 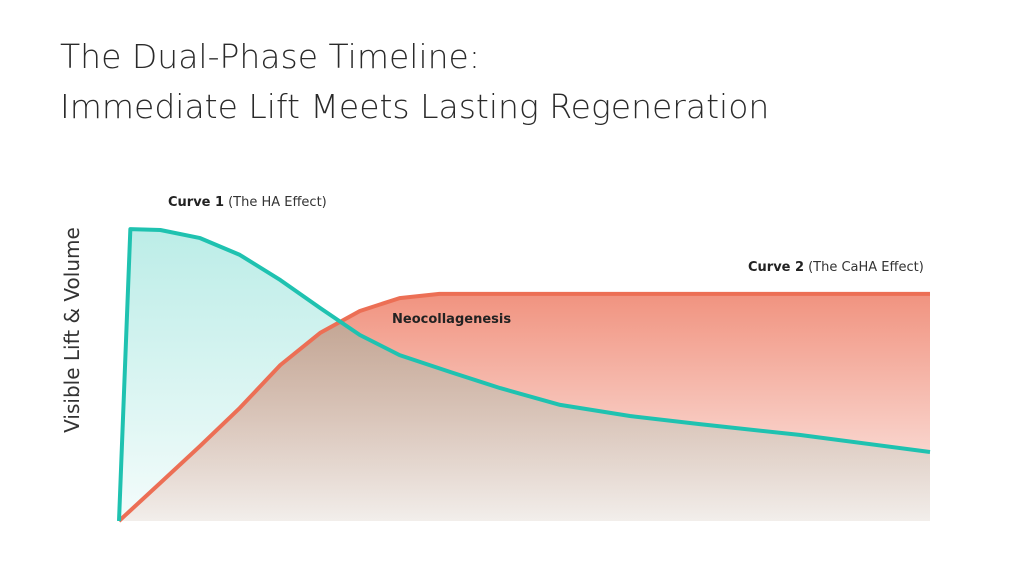 What do you see at coordinates (866, 267) in the screenshot?
I see `series-note: (The CaHA Effect)` at bounding box center [866, 267].